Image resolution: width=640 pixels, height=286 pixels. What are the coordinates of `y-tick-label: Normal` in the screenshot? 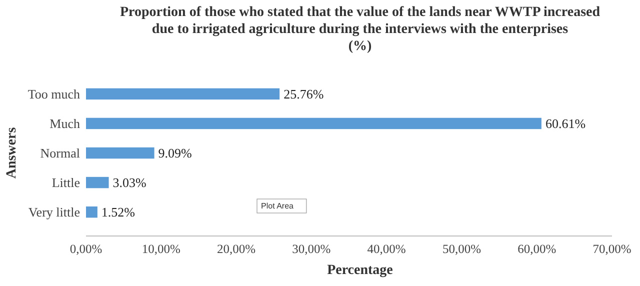 It's located at (60, 153).